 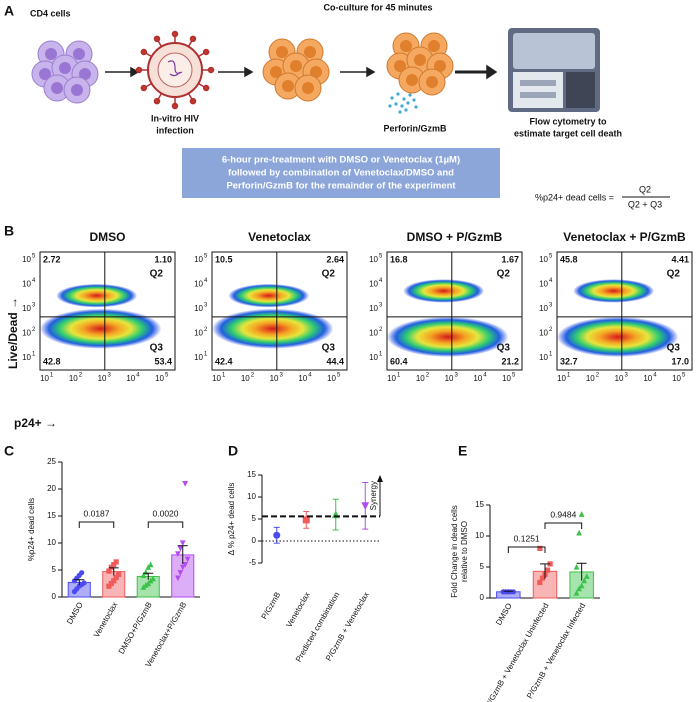 What do you see at coordinates (13, 333) in the screenshot?
I see `flow-y-label: Live/Dead →` at bounding box center [13, 333].